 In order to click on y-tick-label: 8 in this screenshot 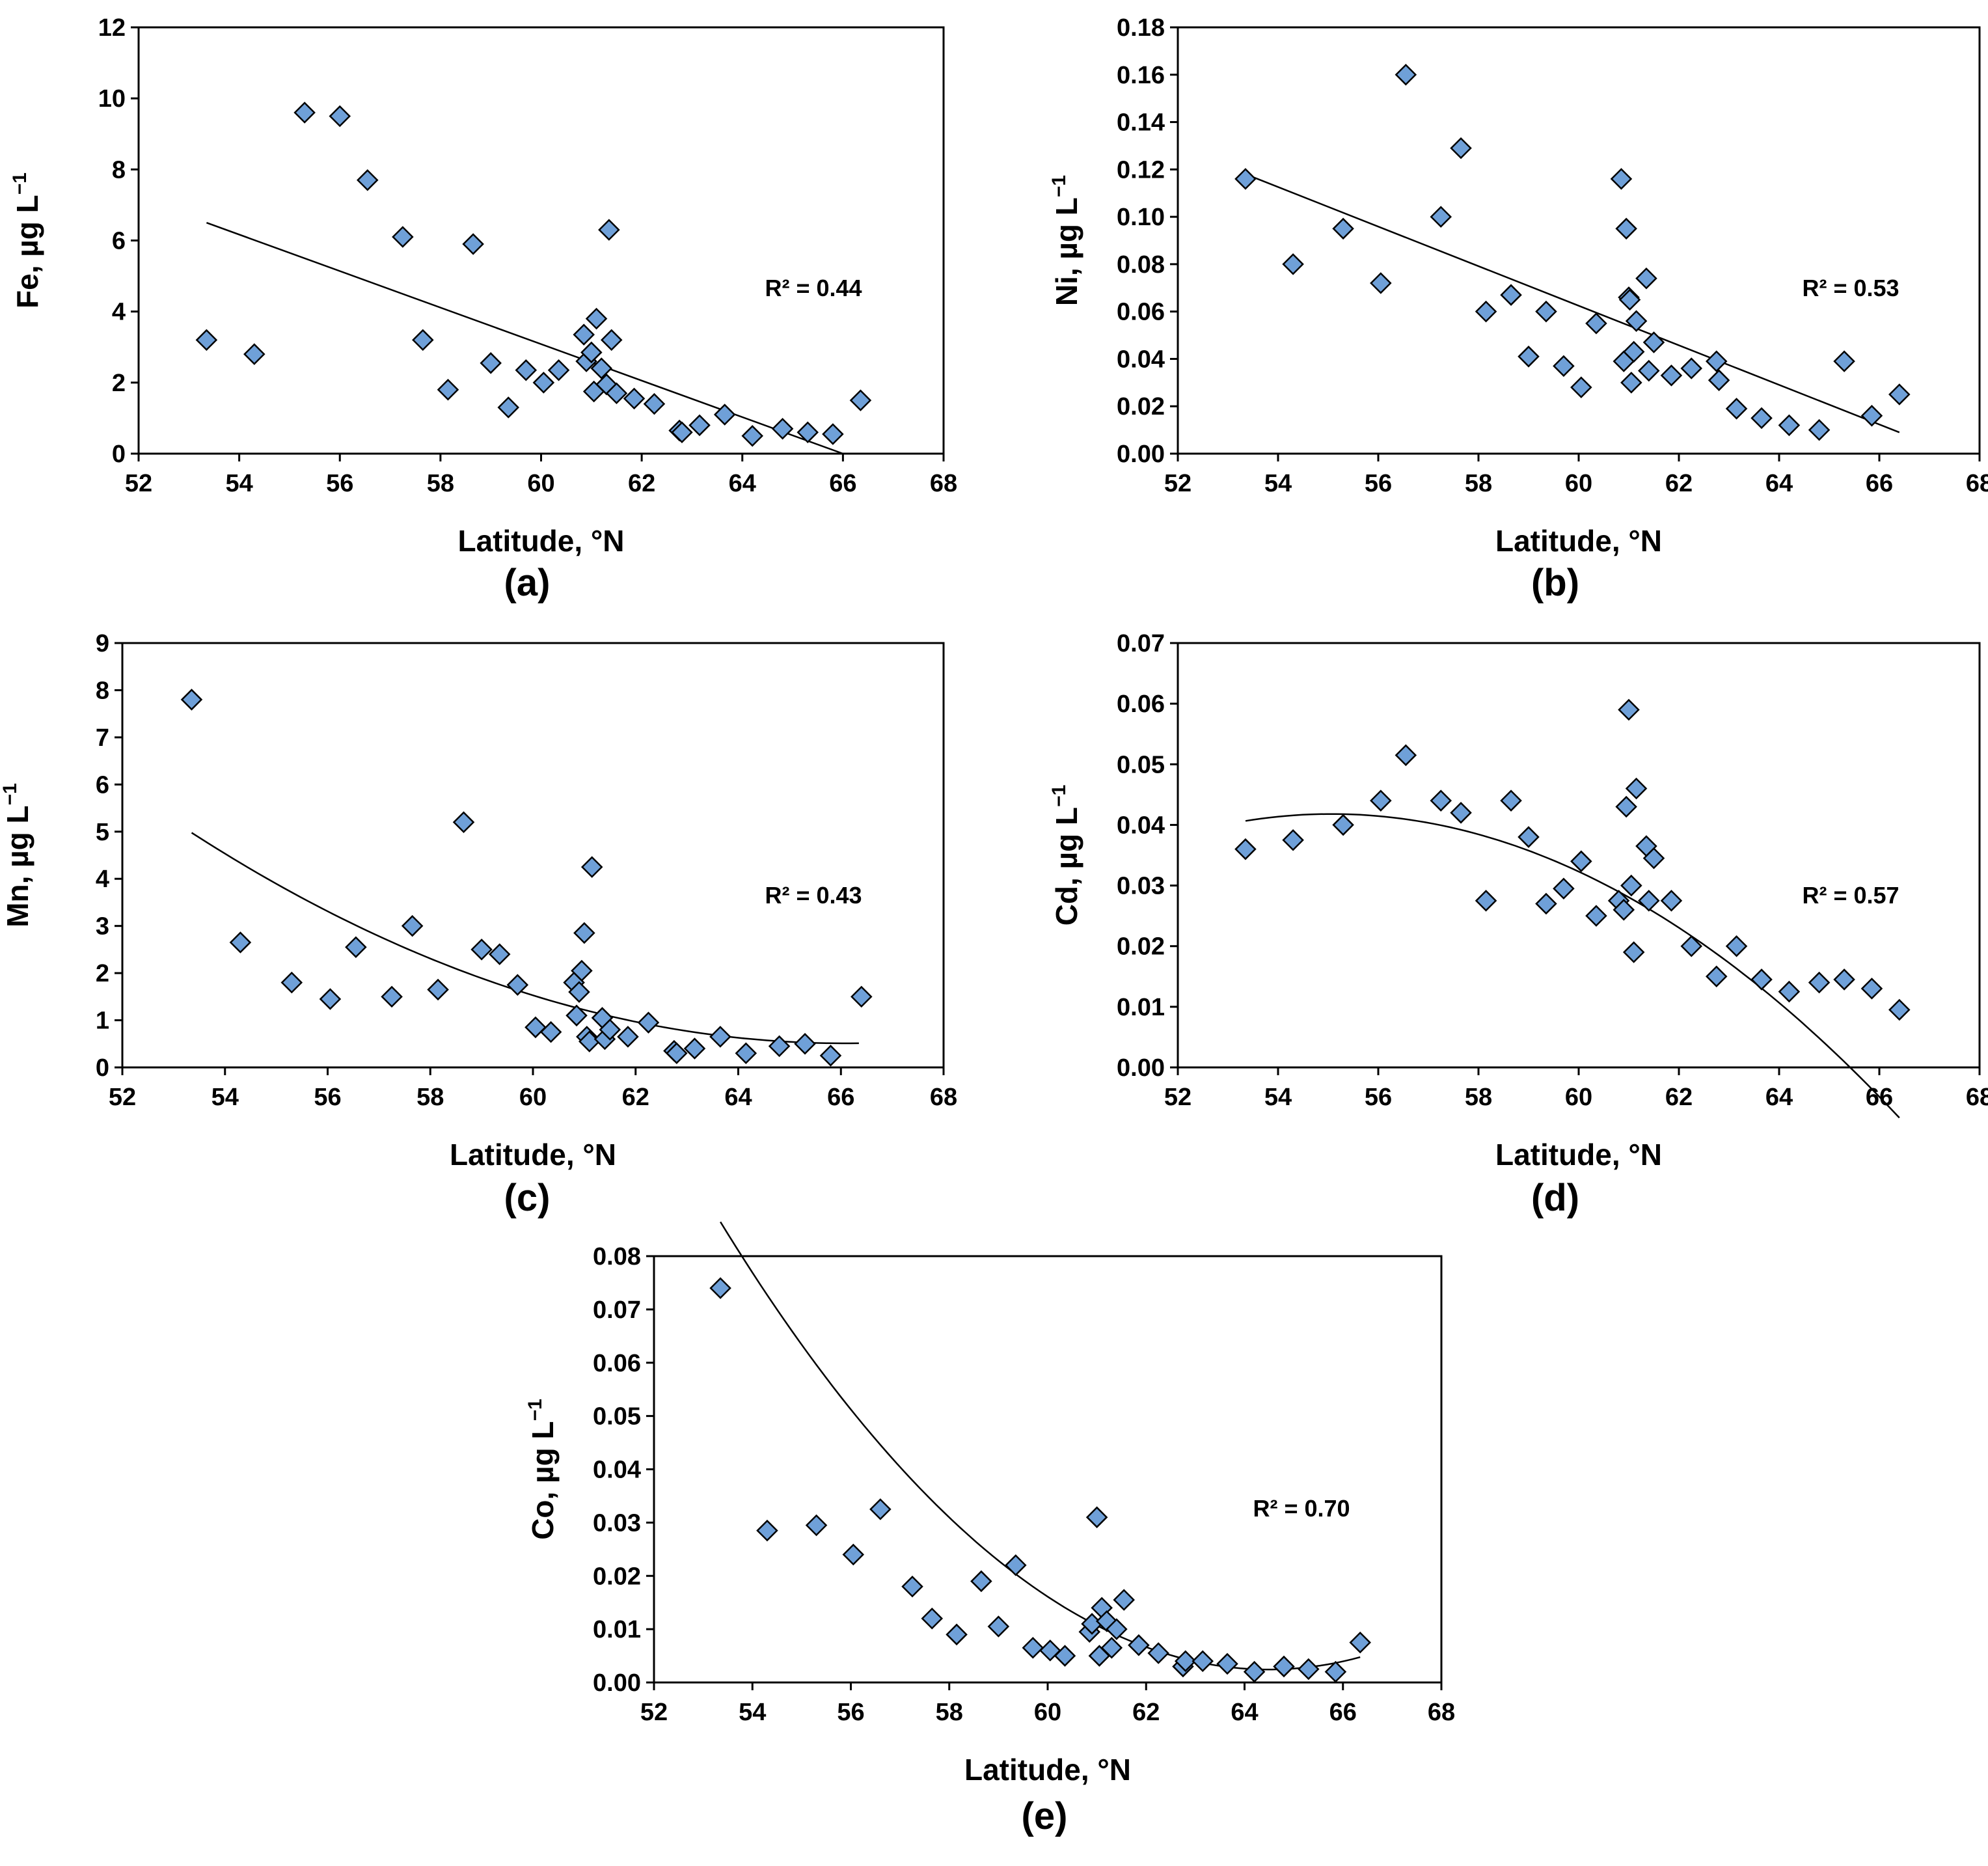, I will do `click(119, 170)`.